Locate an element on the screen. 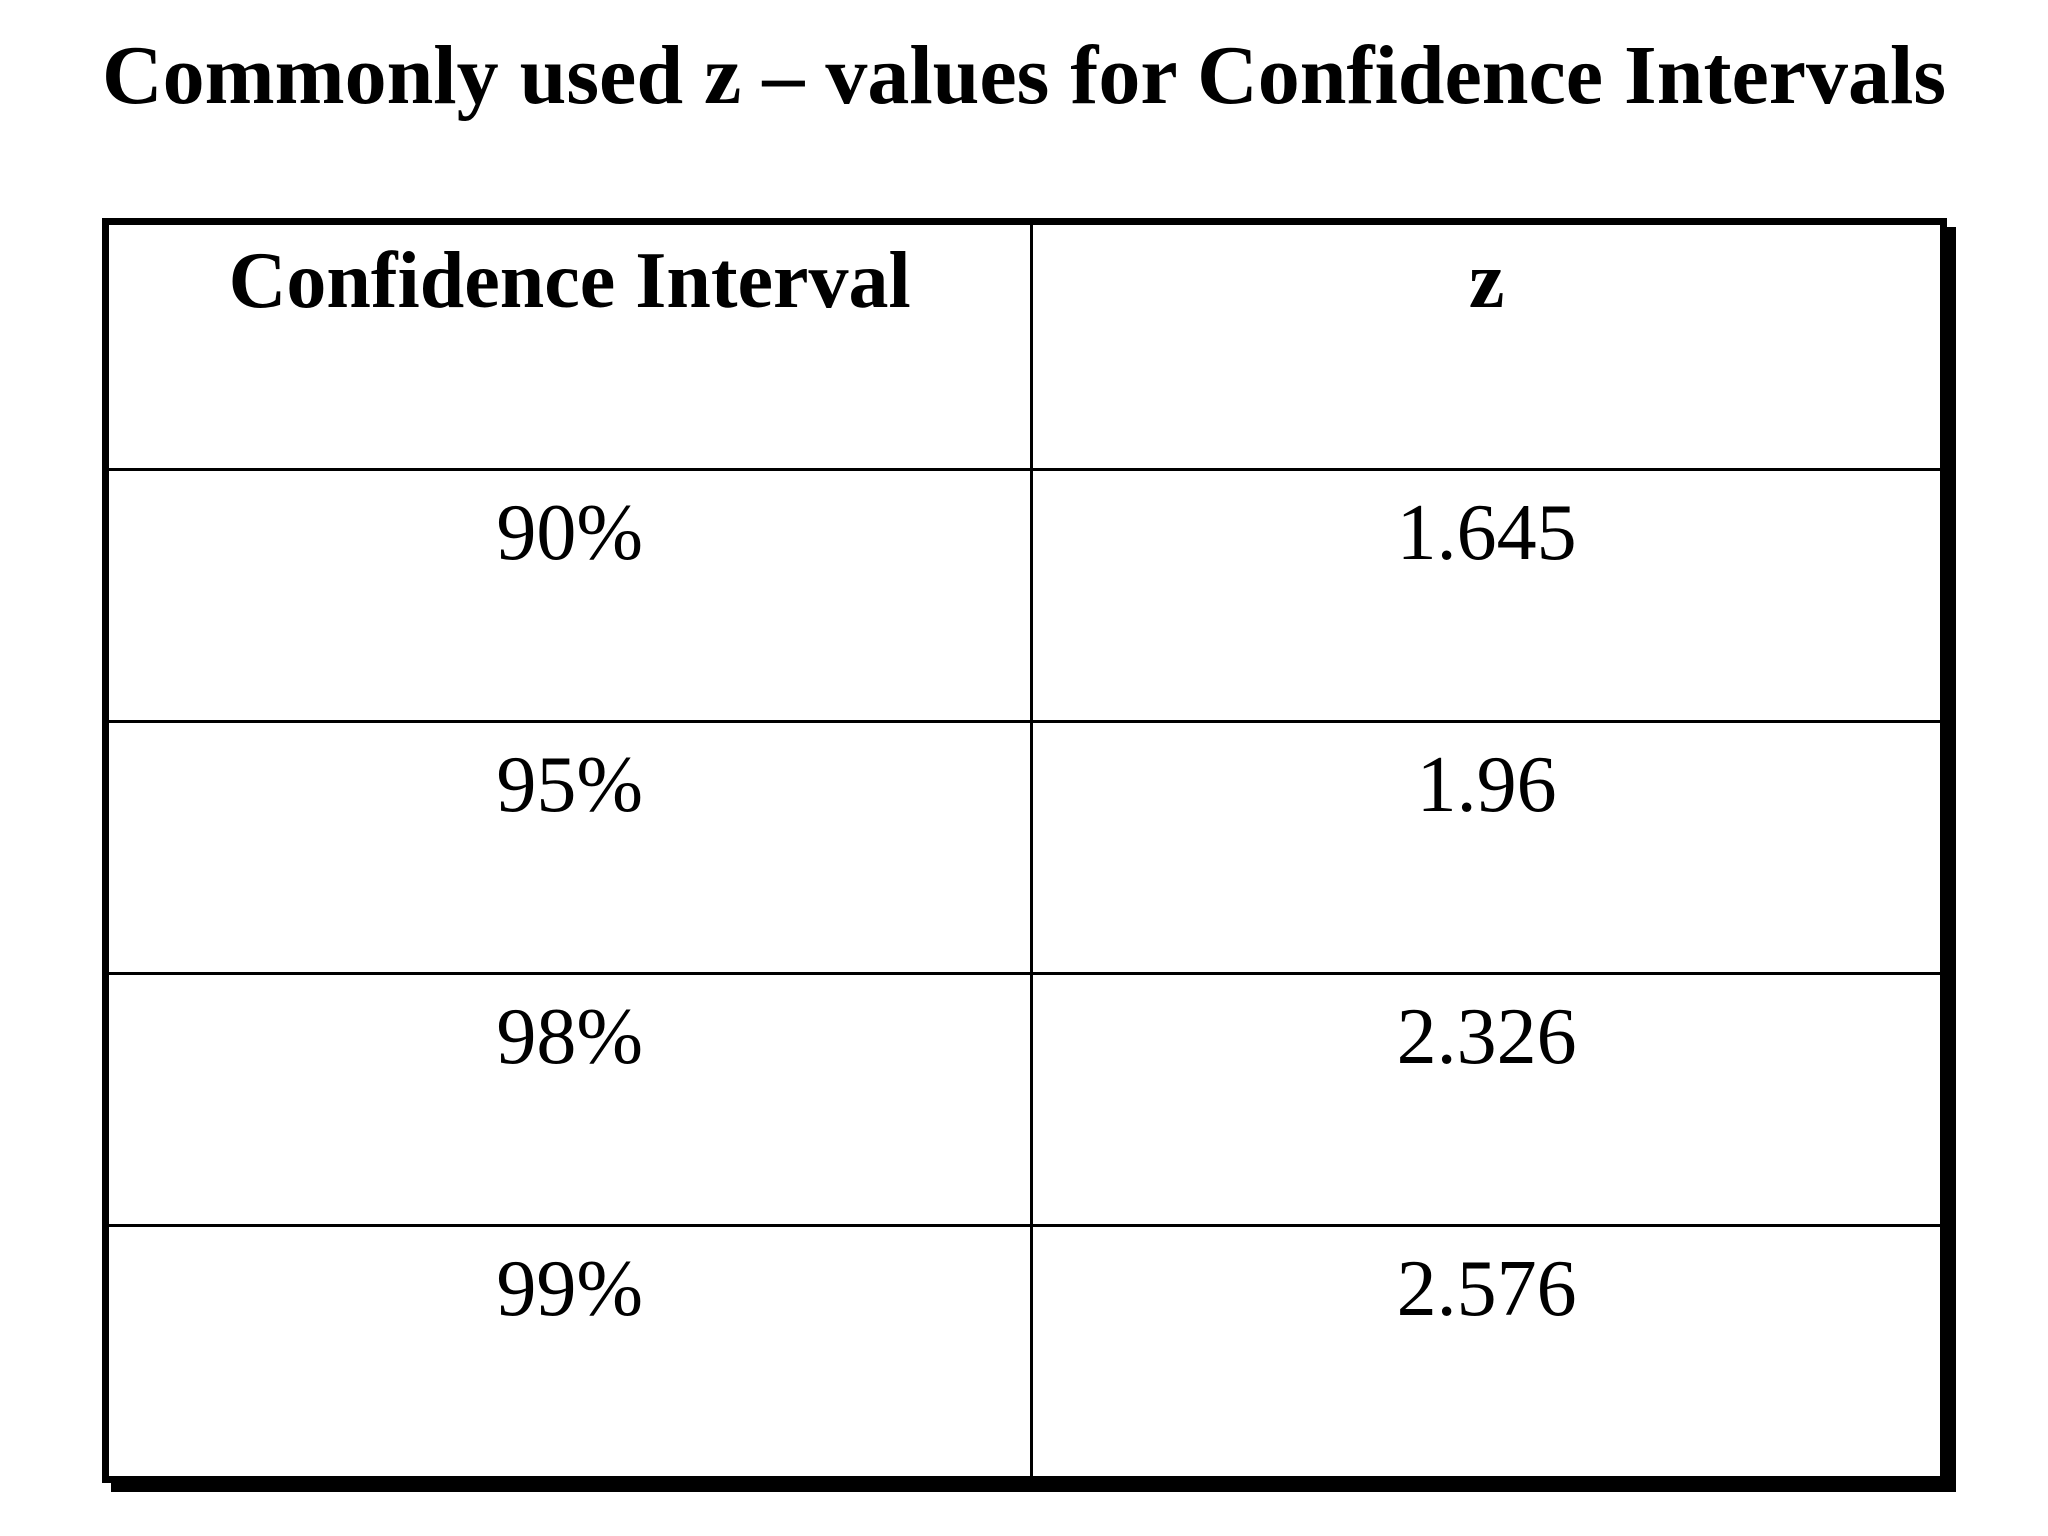 Image resolution: width=2048 pixels, height=1536 pixels. table-row: 95% 1.96 is located at coordinates (1024, 847).